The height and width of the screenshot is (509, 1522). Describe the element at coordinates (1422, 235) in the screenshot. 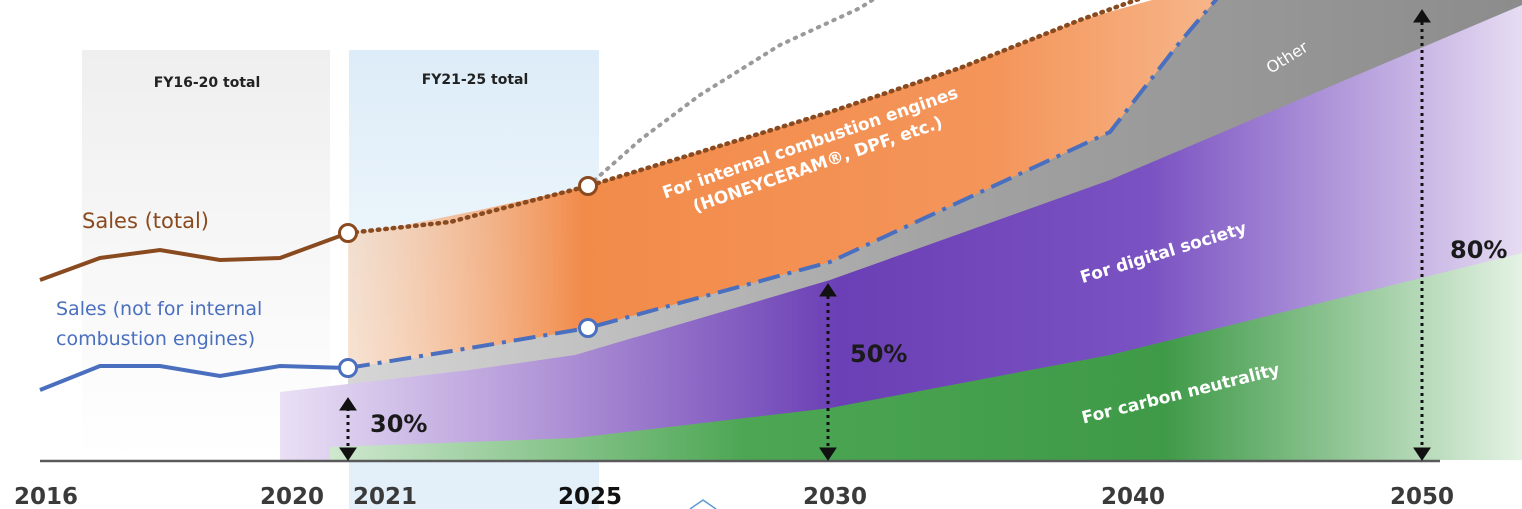

I see `share-arrow-2050` at that location.